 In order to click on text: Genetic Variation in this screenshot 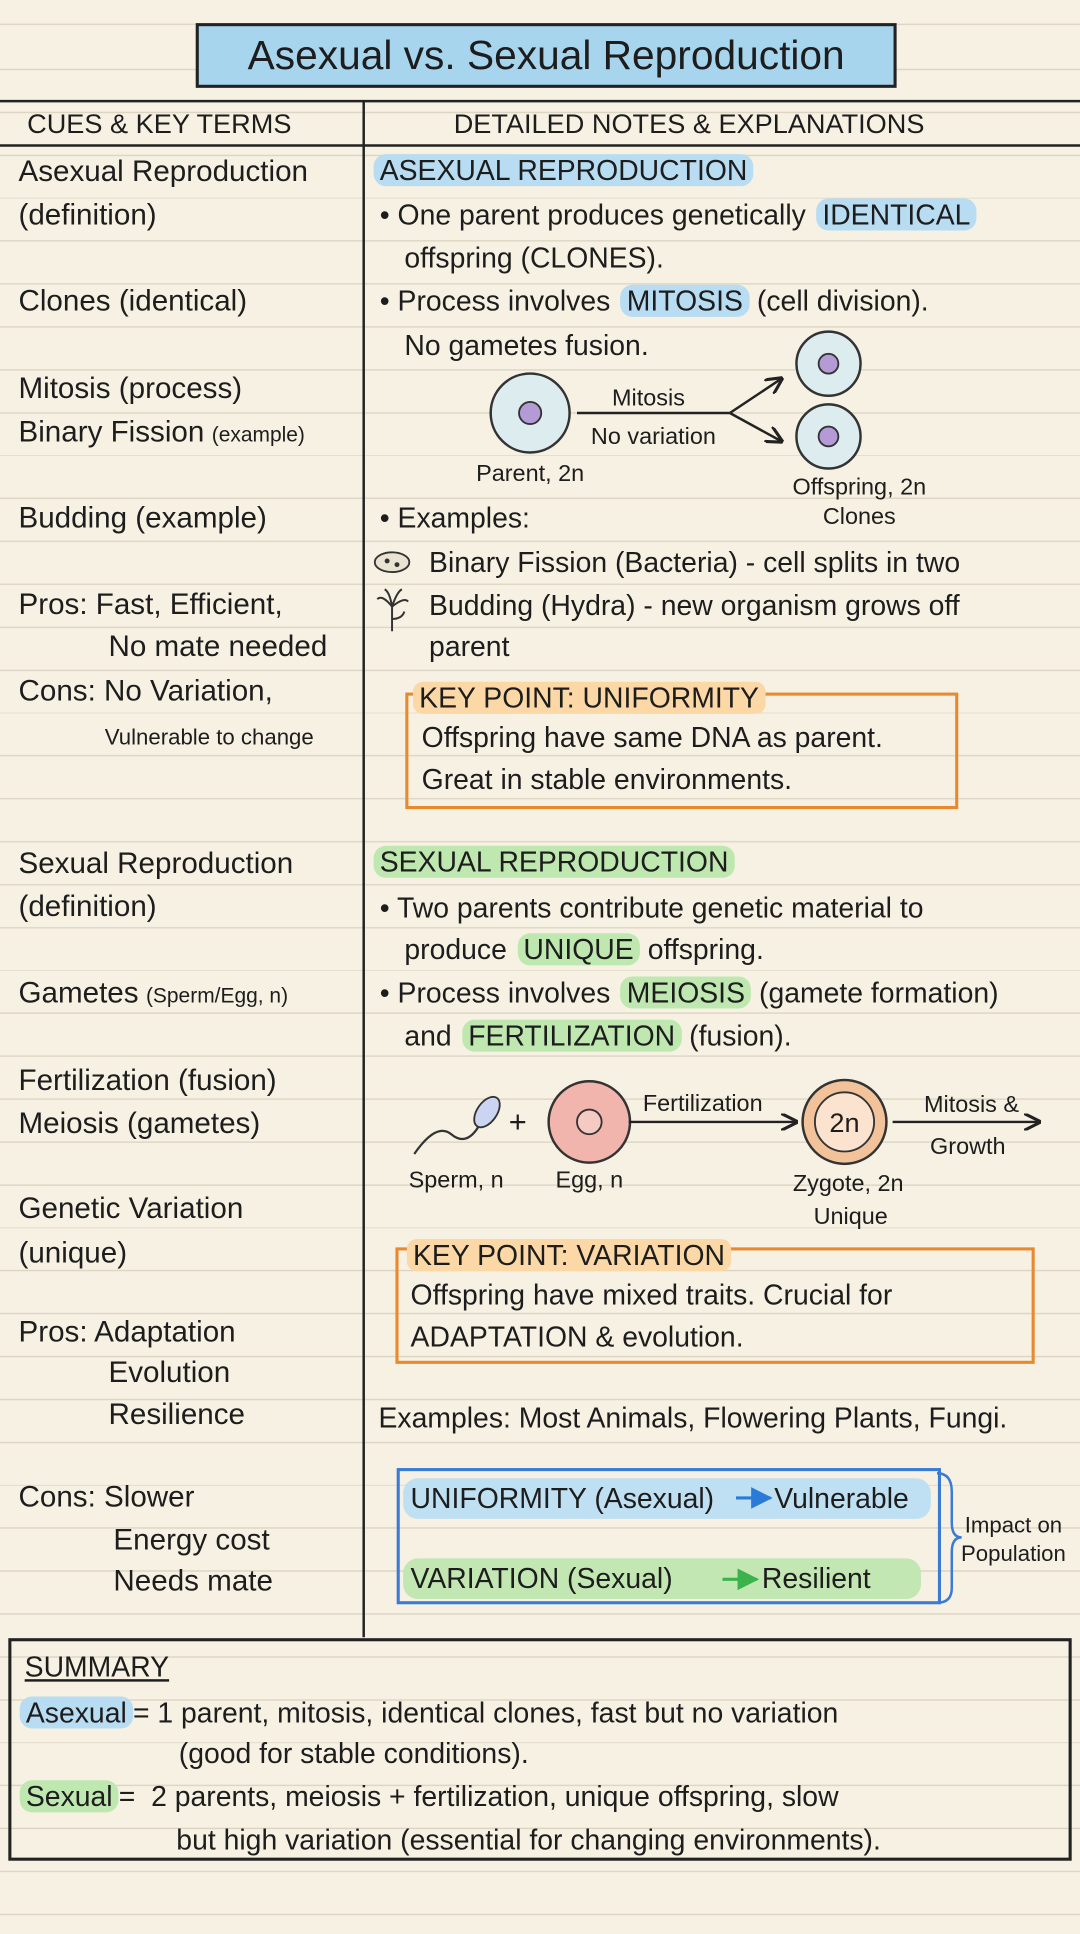, I will do `click(131, 1209)`.